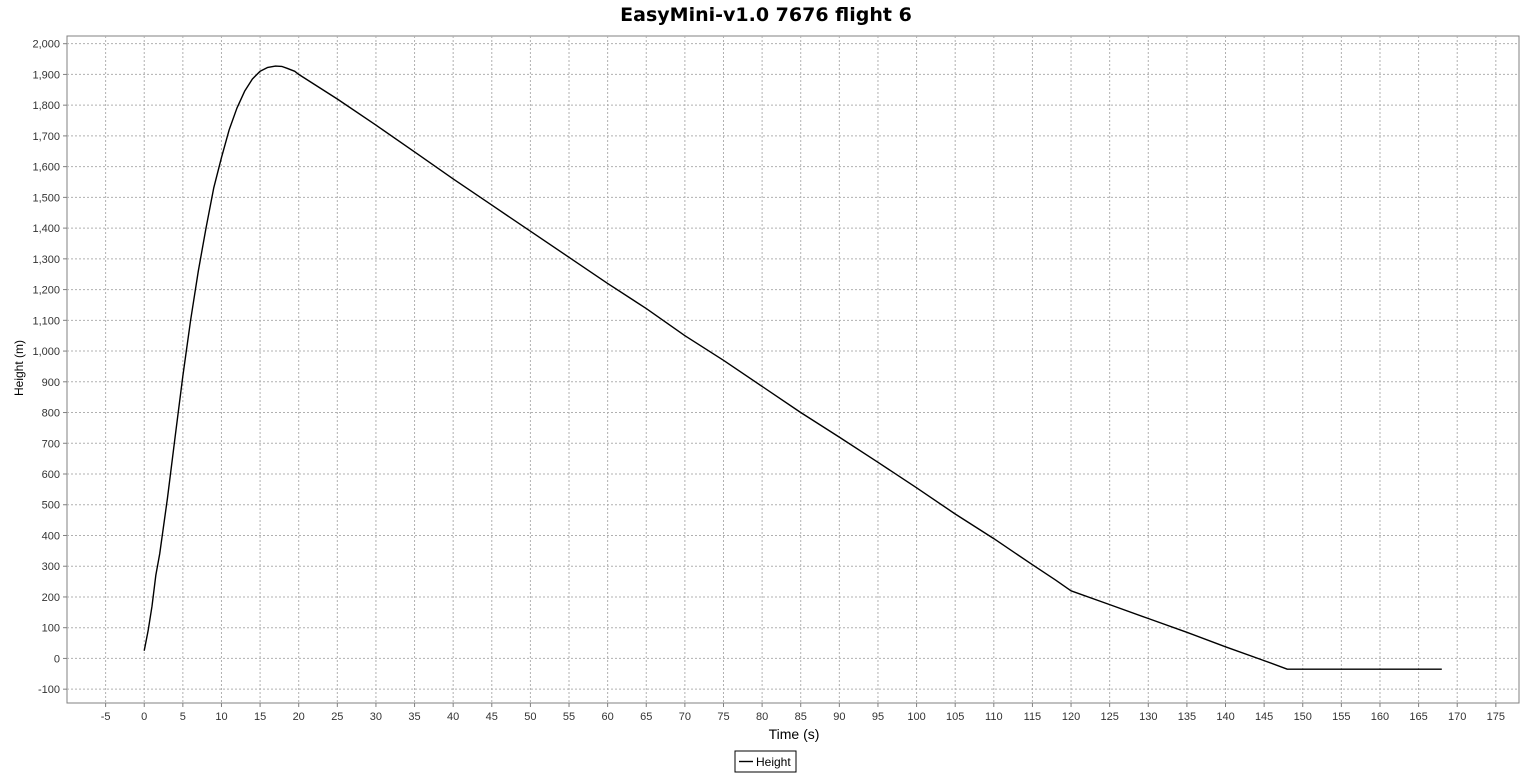  I want to click on chart-title: EasyMini-v1.0 7676 flight 6, so click(766, 15).